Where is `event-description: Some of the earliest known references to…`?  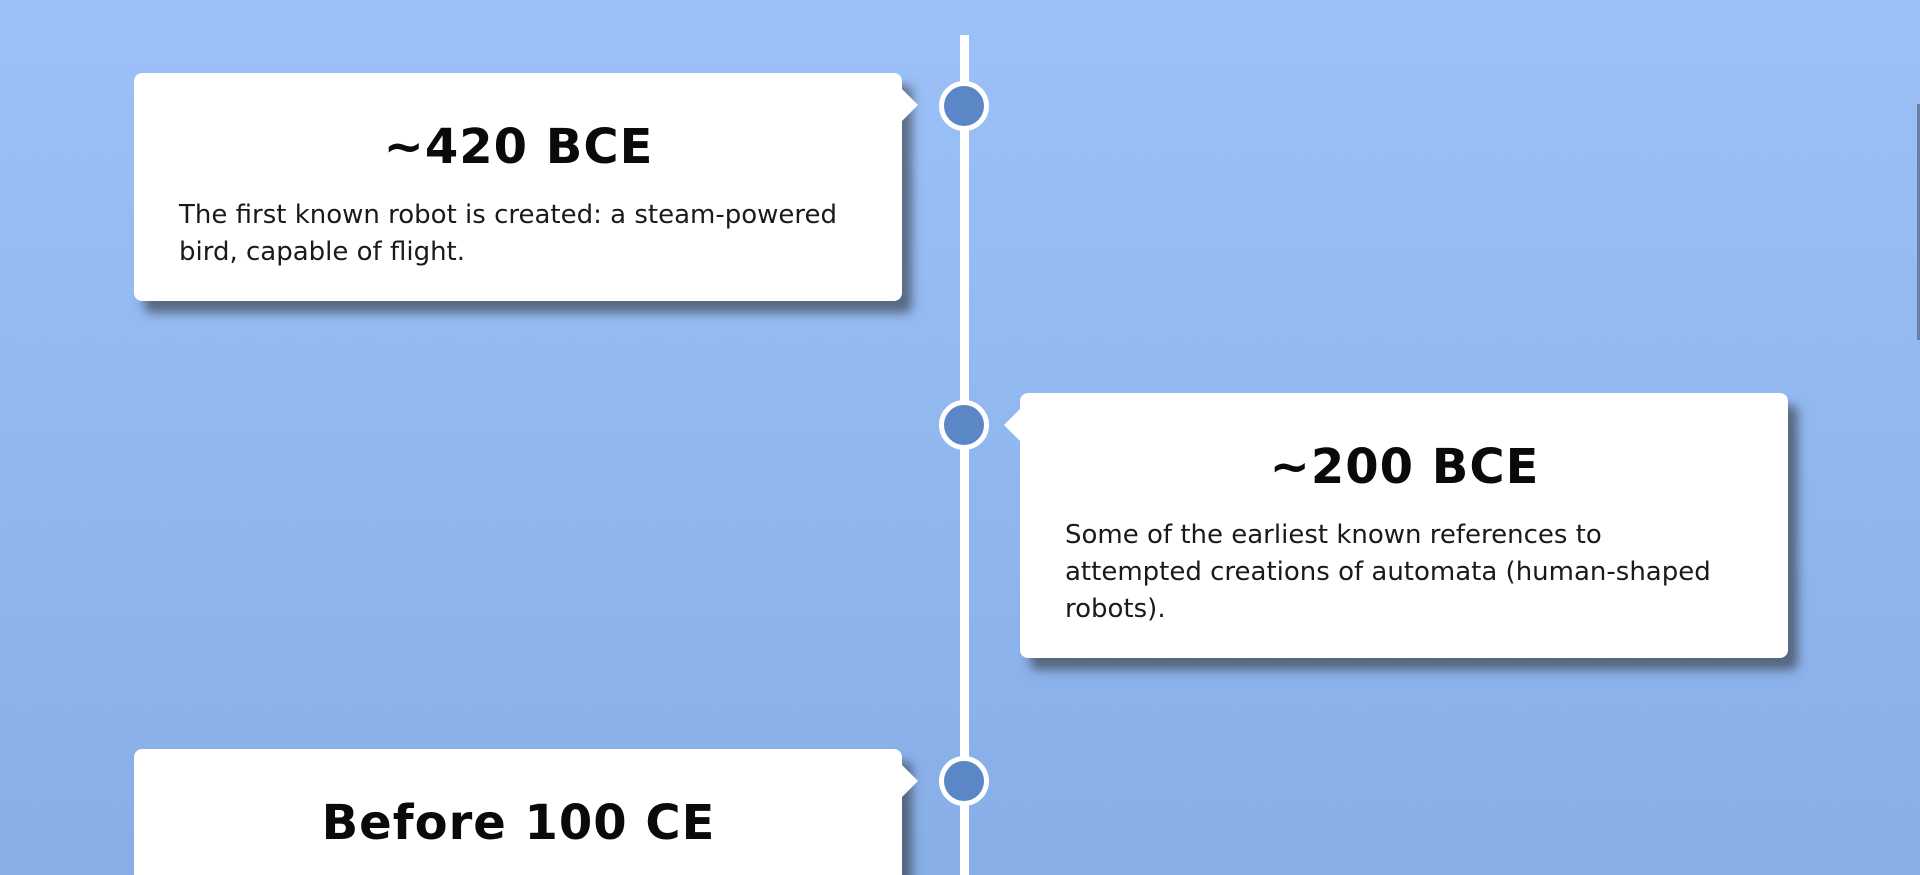
event-description: Some of the earliest known references to… is located at coordinates (1388, 572).